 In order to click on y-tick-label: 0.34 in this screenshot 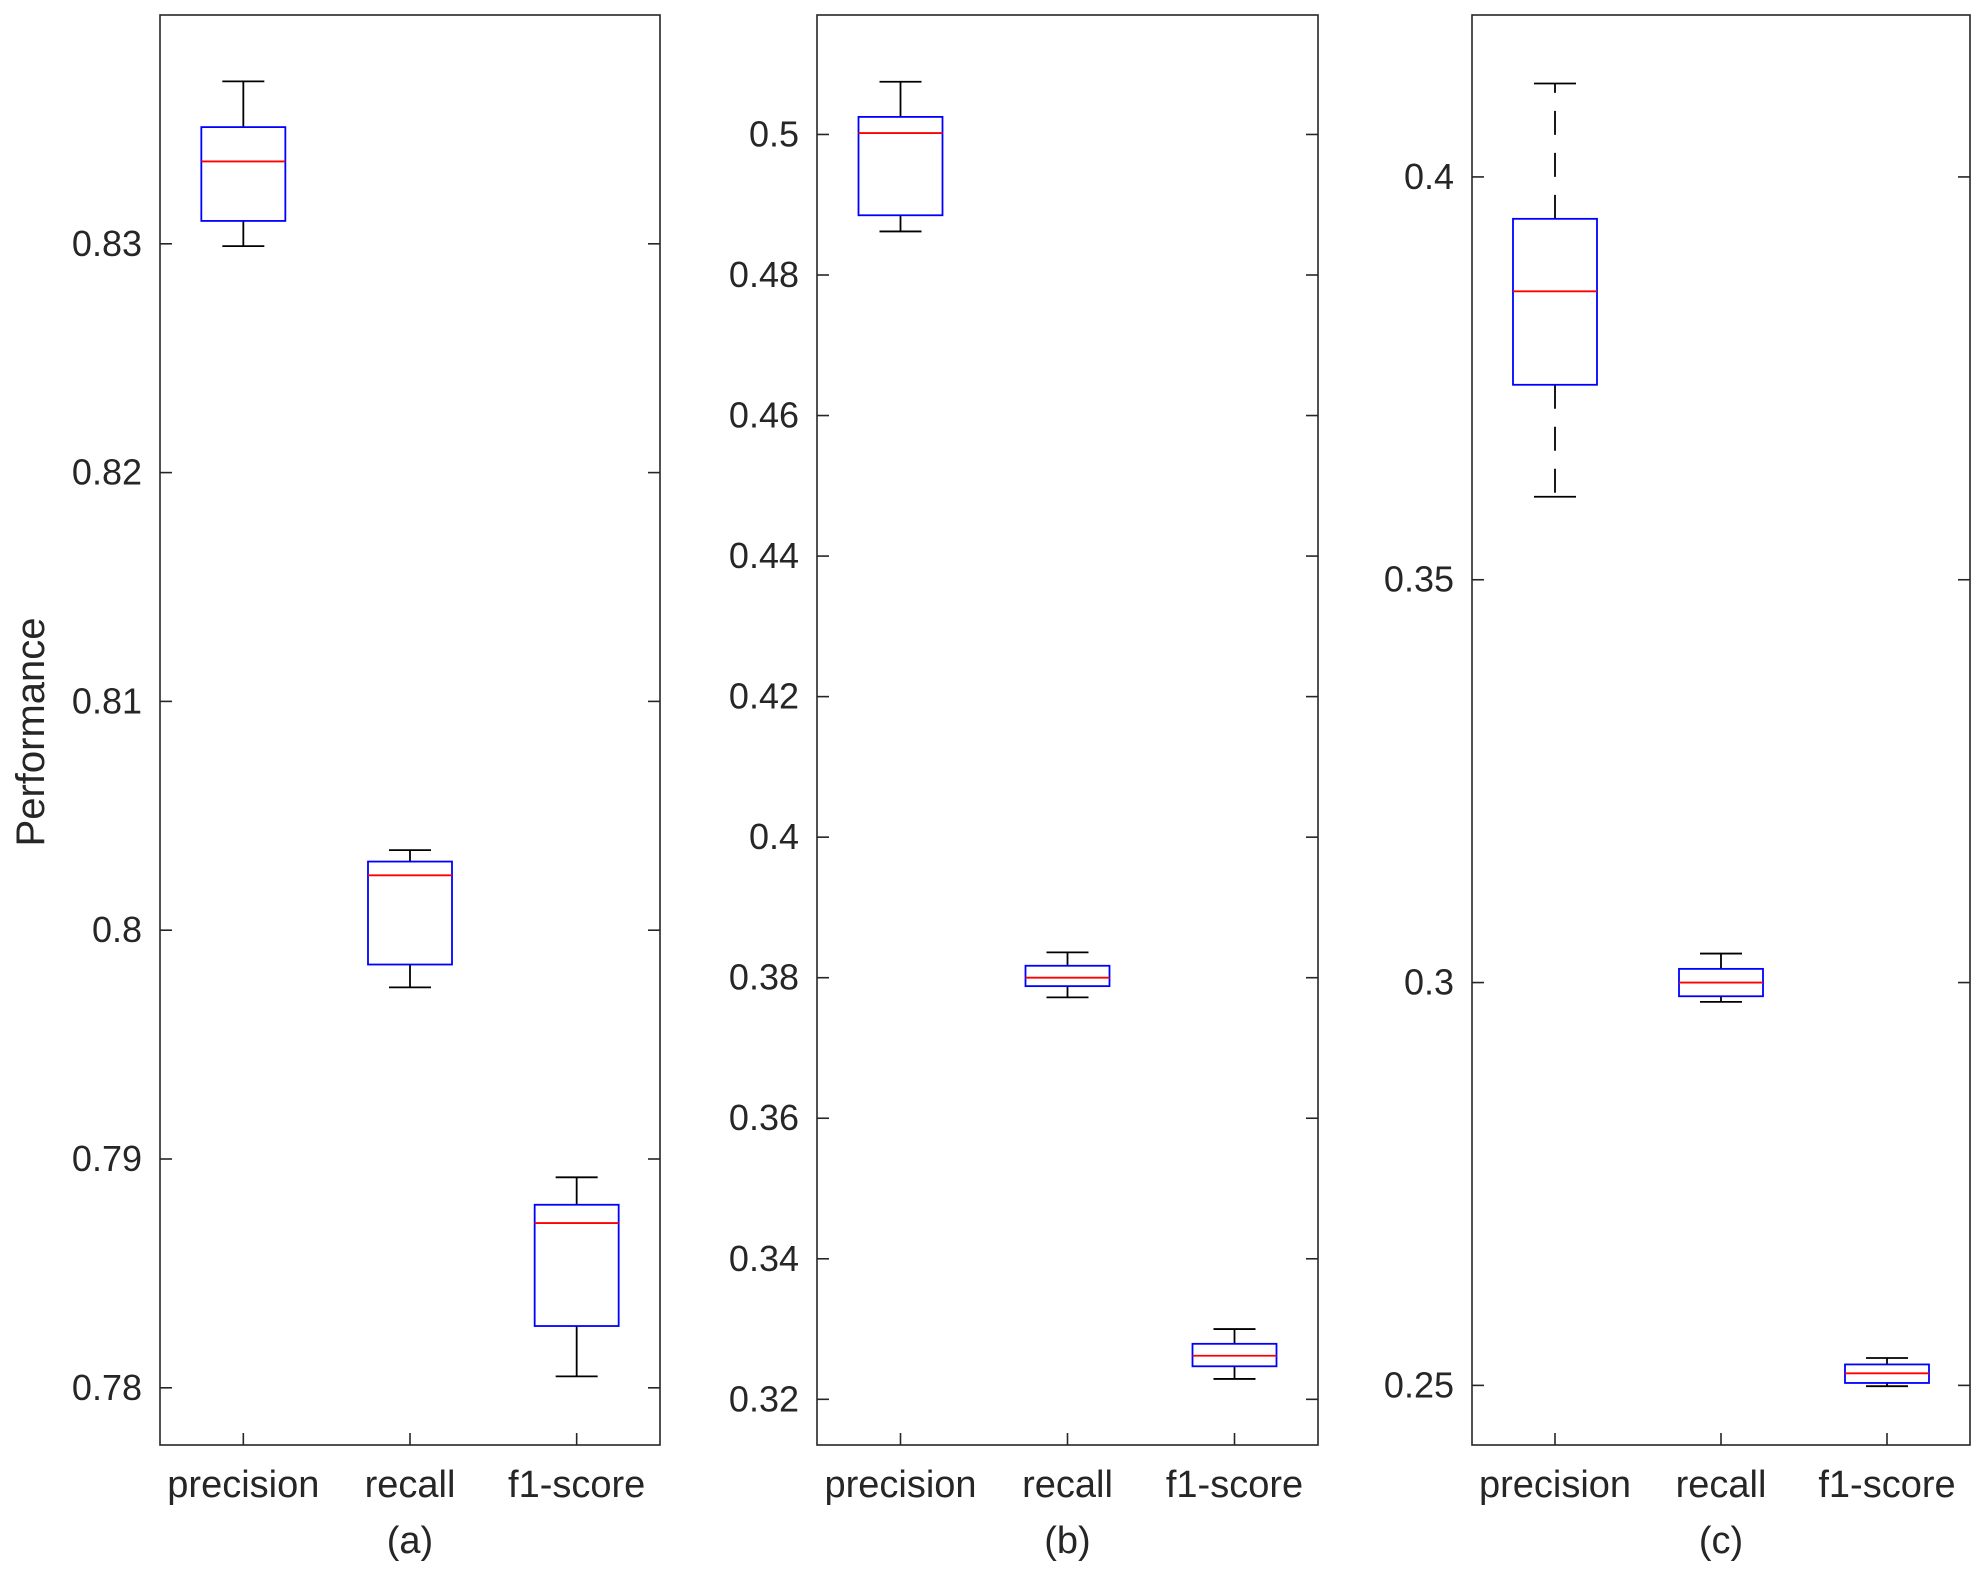, I will do `click(764, 1258)`.